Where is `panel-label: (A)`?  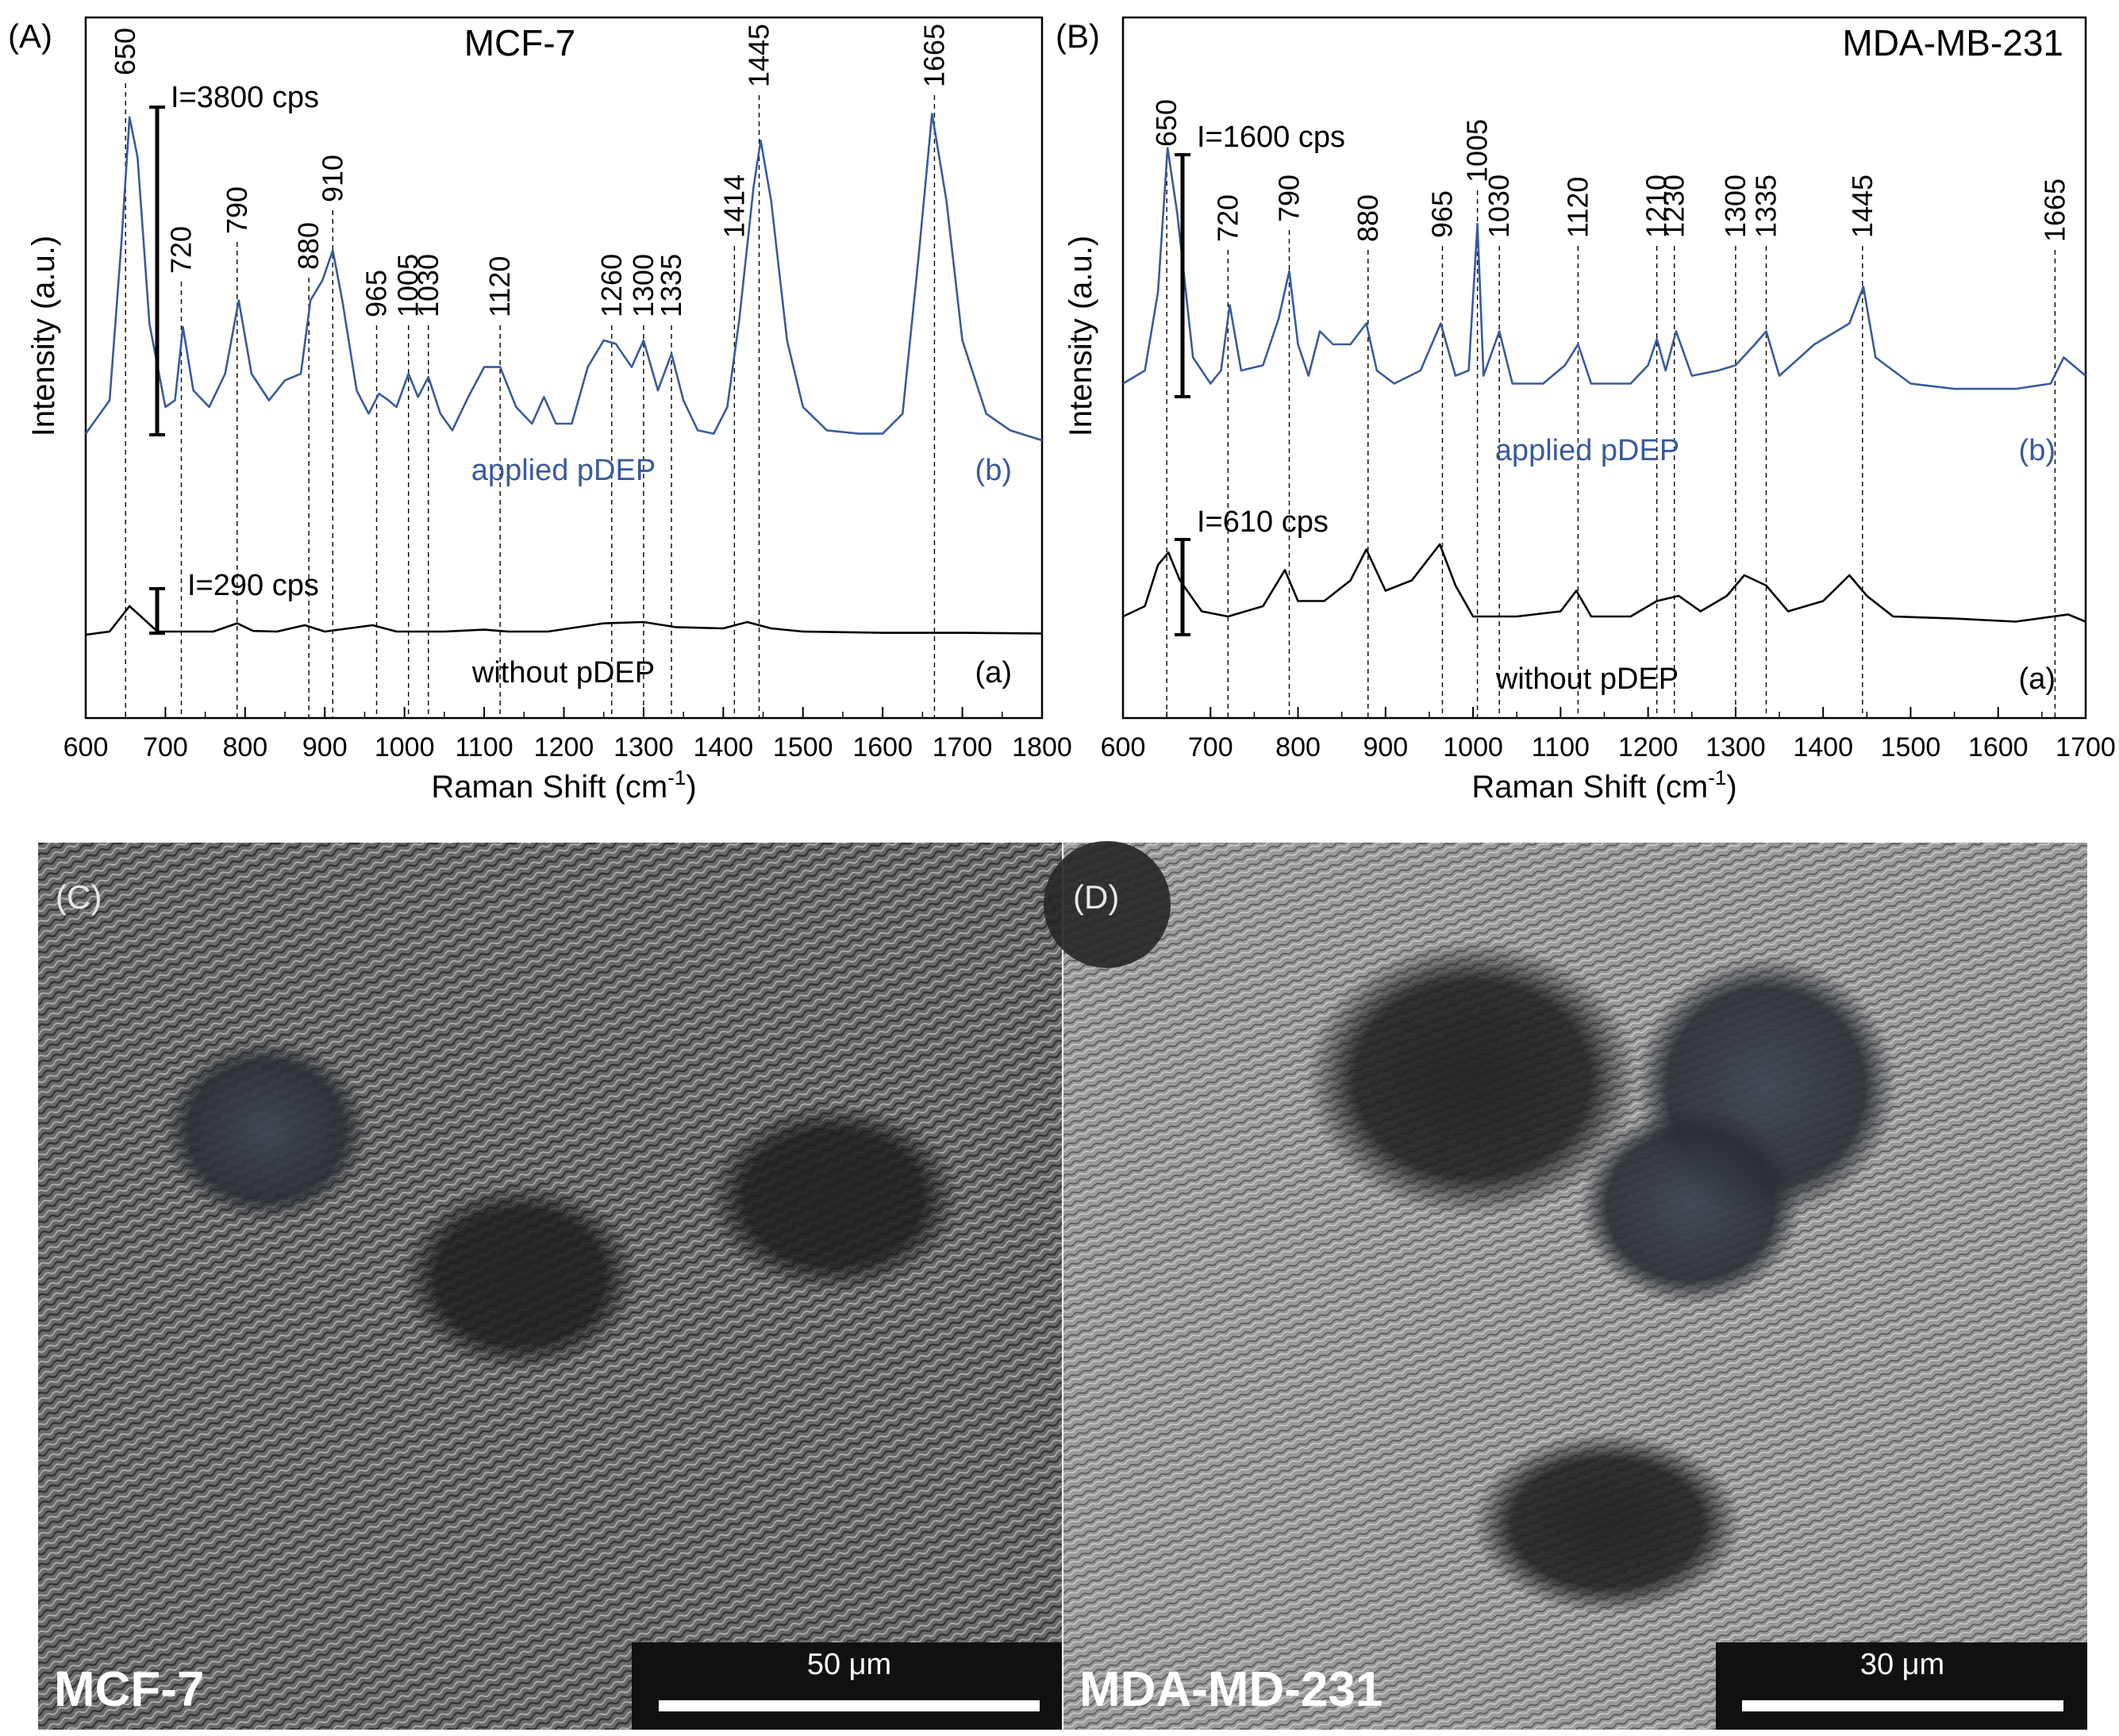
panel-label: (A) is located at coordinates (30, 36).